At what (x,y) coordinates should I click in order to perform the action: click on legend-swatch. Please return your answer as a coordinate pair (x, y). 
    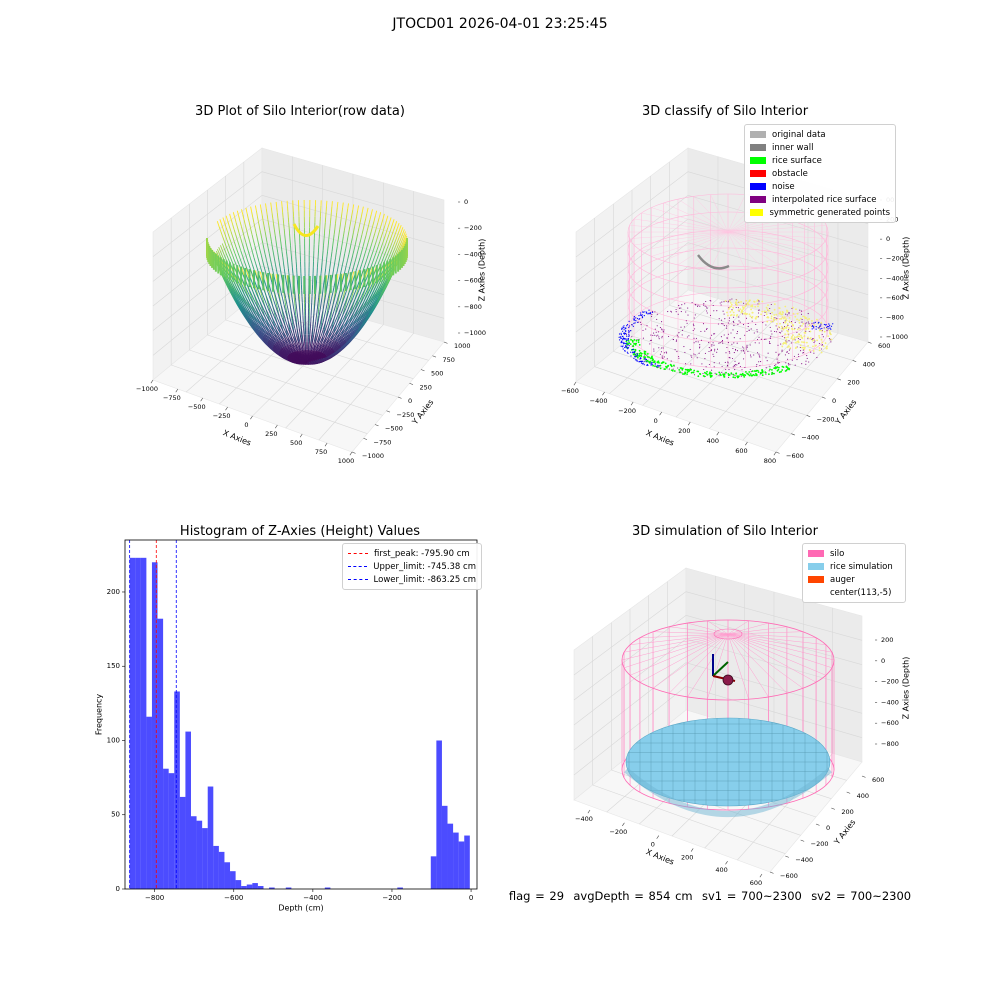
    Looking at the image, I should click on (758, 147).